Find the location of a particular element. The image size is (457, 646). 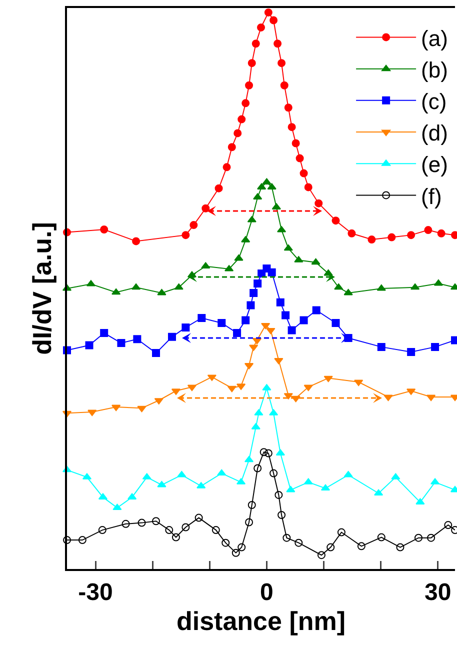

x-tick-label: -30 is located at coordinates (95, 592).